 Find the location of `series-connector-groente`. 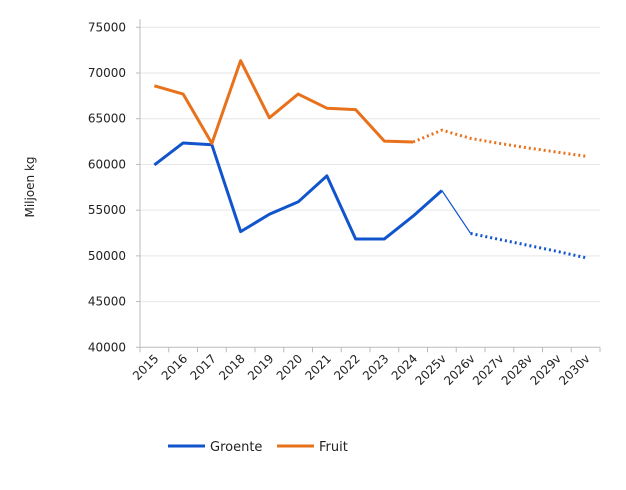

series-connector-groente is located at coordinates (456, 212).